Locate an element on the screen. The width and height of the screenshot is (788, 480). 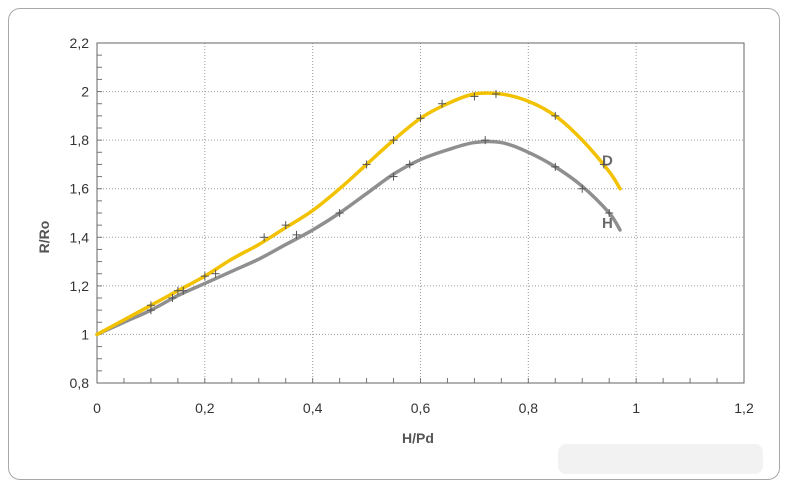
x-tick-label: 0,2 is located at coordinates (205, 408).